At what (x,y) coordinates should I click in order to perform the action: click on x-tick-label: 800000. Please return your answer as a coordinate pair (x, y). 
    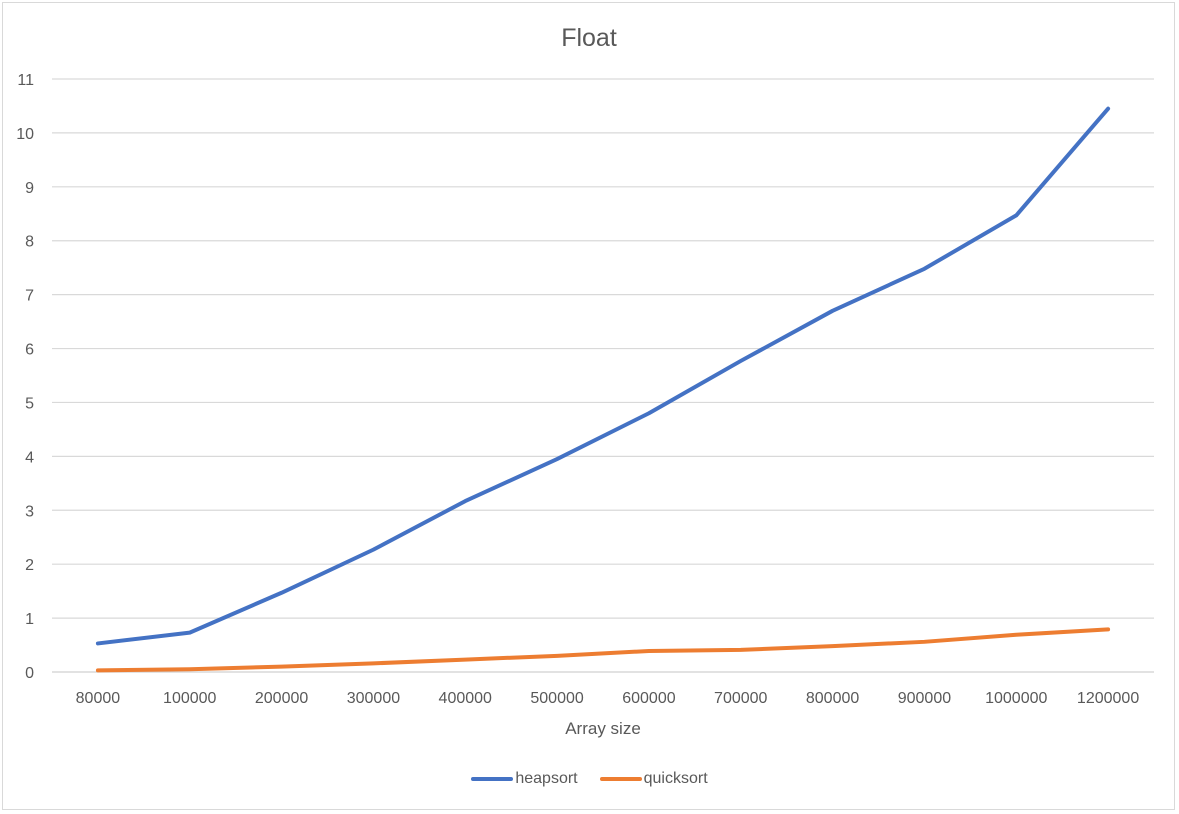
    Looking at the image, I should click on (832, 698).